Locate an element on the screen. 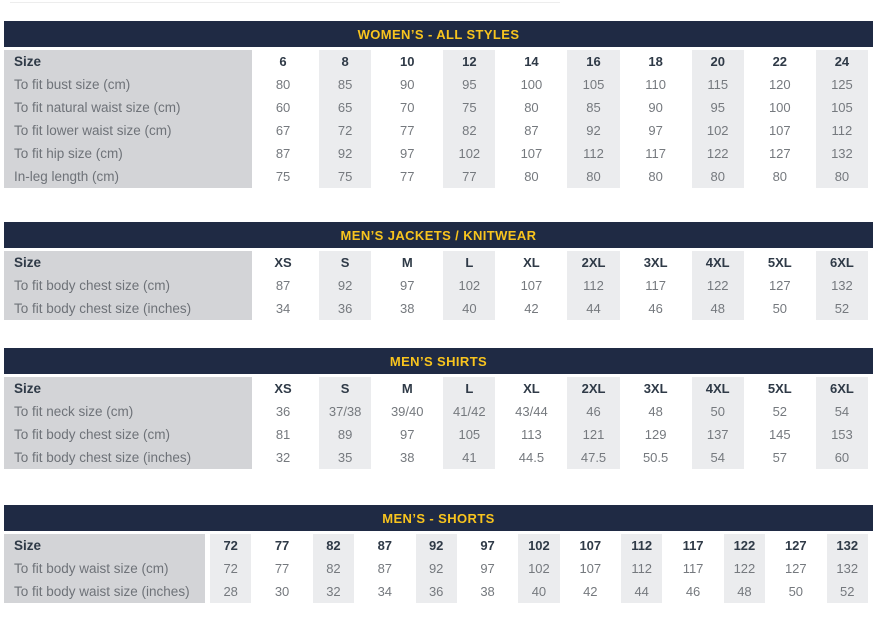  measurement-label: To fit body waist size (inches) is located at coordinates (104, 591).